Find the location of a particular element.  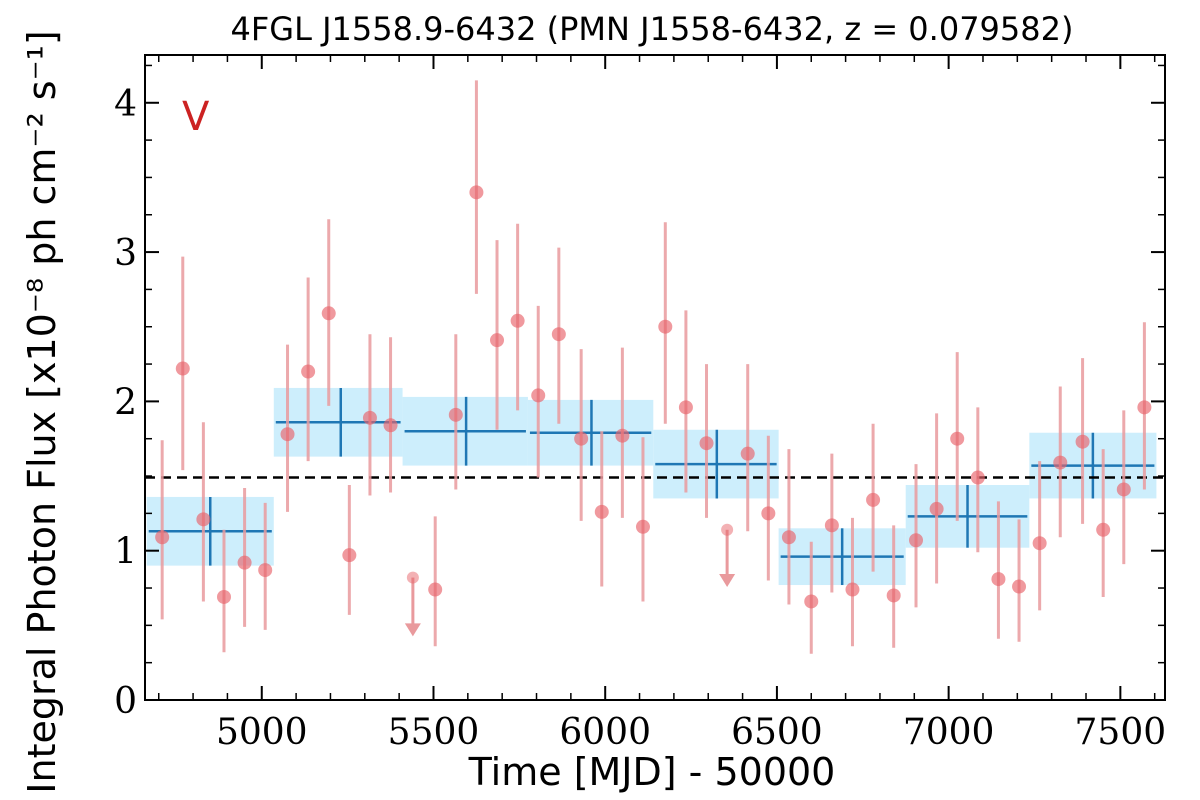

y-tick-label: 1 is located at coordinates (125, 552).